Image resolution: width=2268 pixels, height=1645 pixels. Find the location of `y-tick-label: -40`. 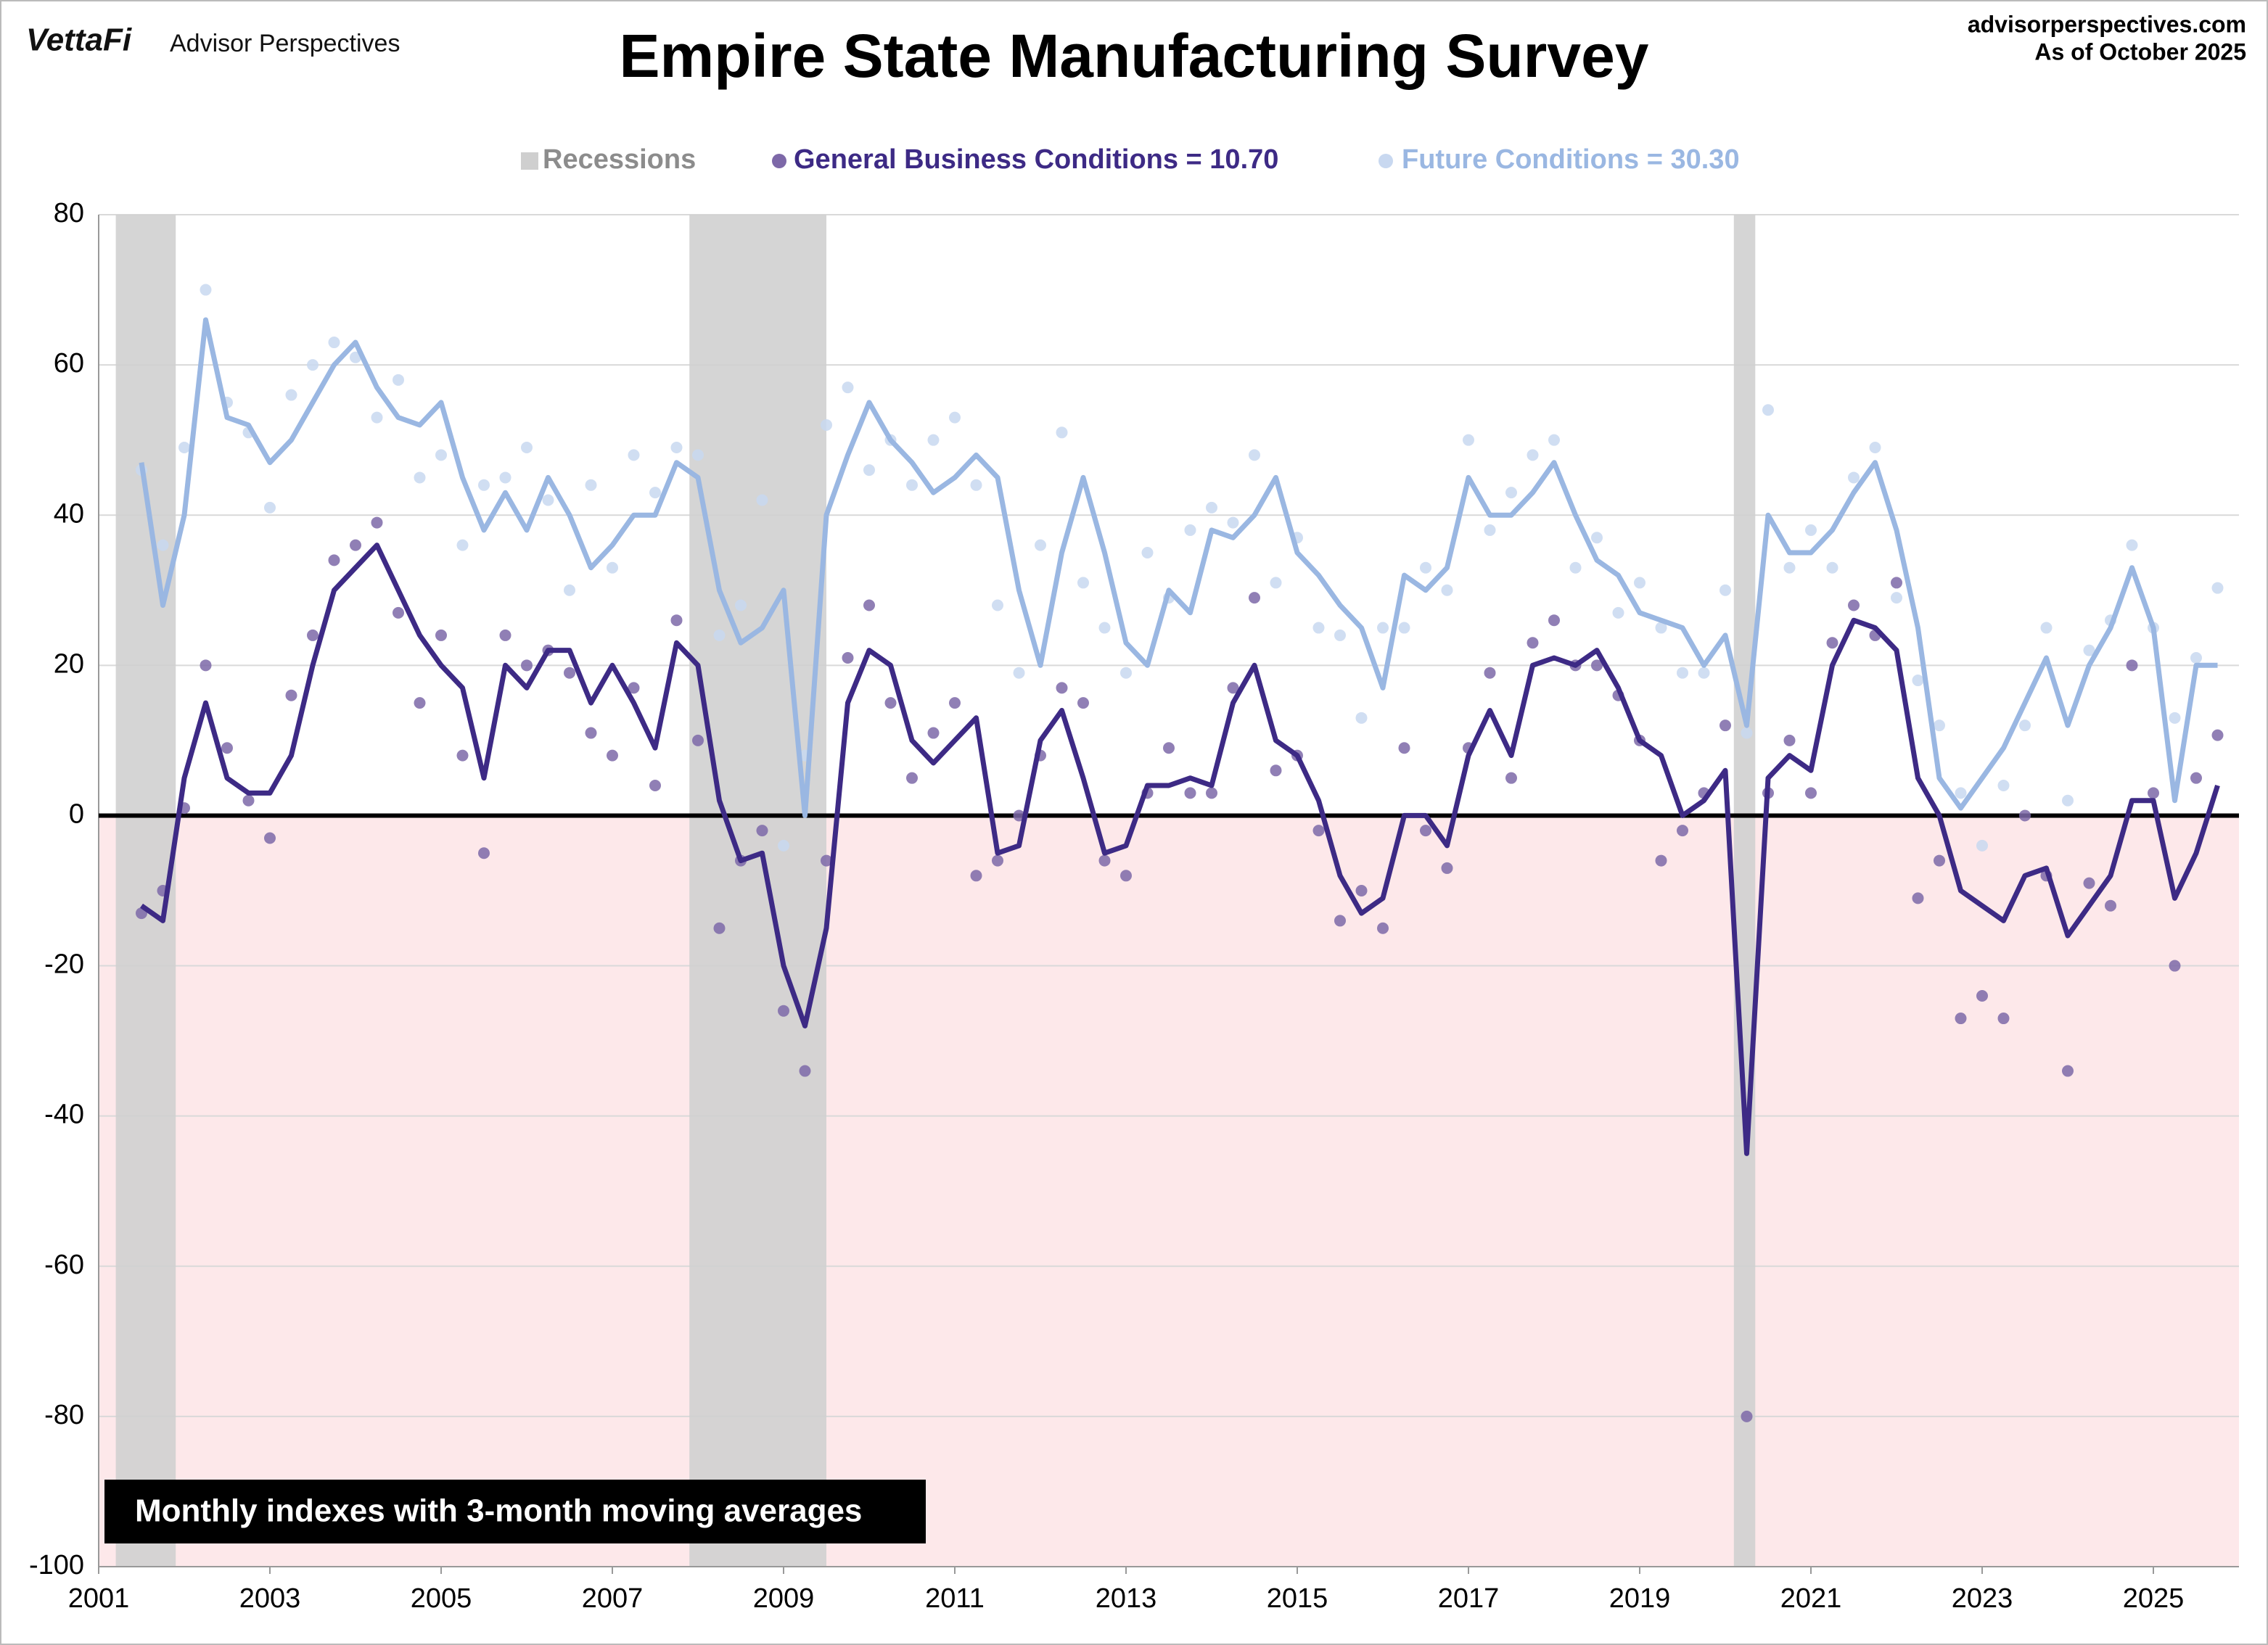

y-tick-label: -40 is located at coordinates (64, 1115).